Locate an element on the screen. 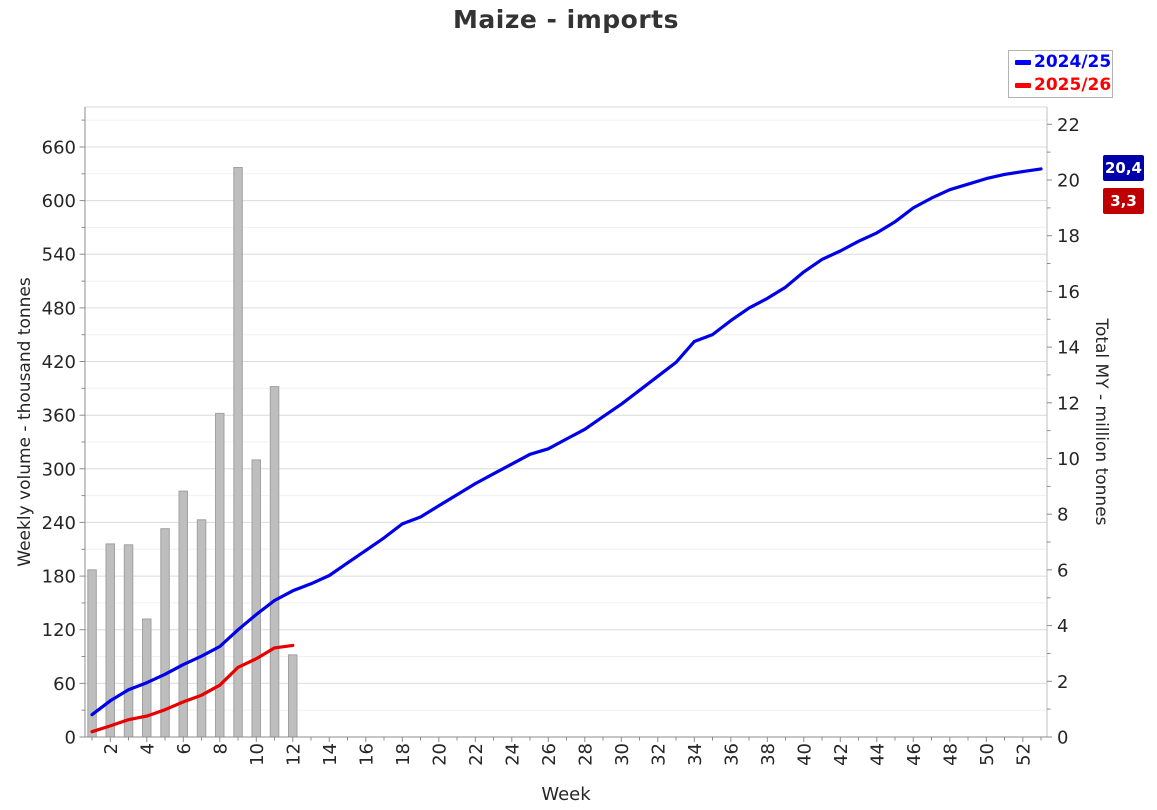 The height and width of the screenshot is (810, 1157). y-left-tick-label-540: 540 is located at coordinates (59, 255).